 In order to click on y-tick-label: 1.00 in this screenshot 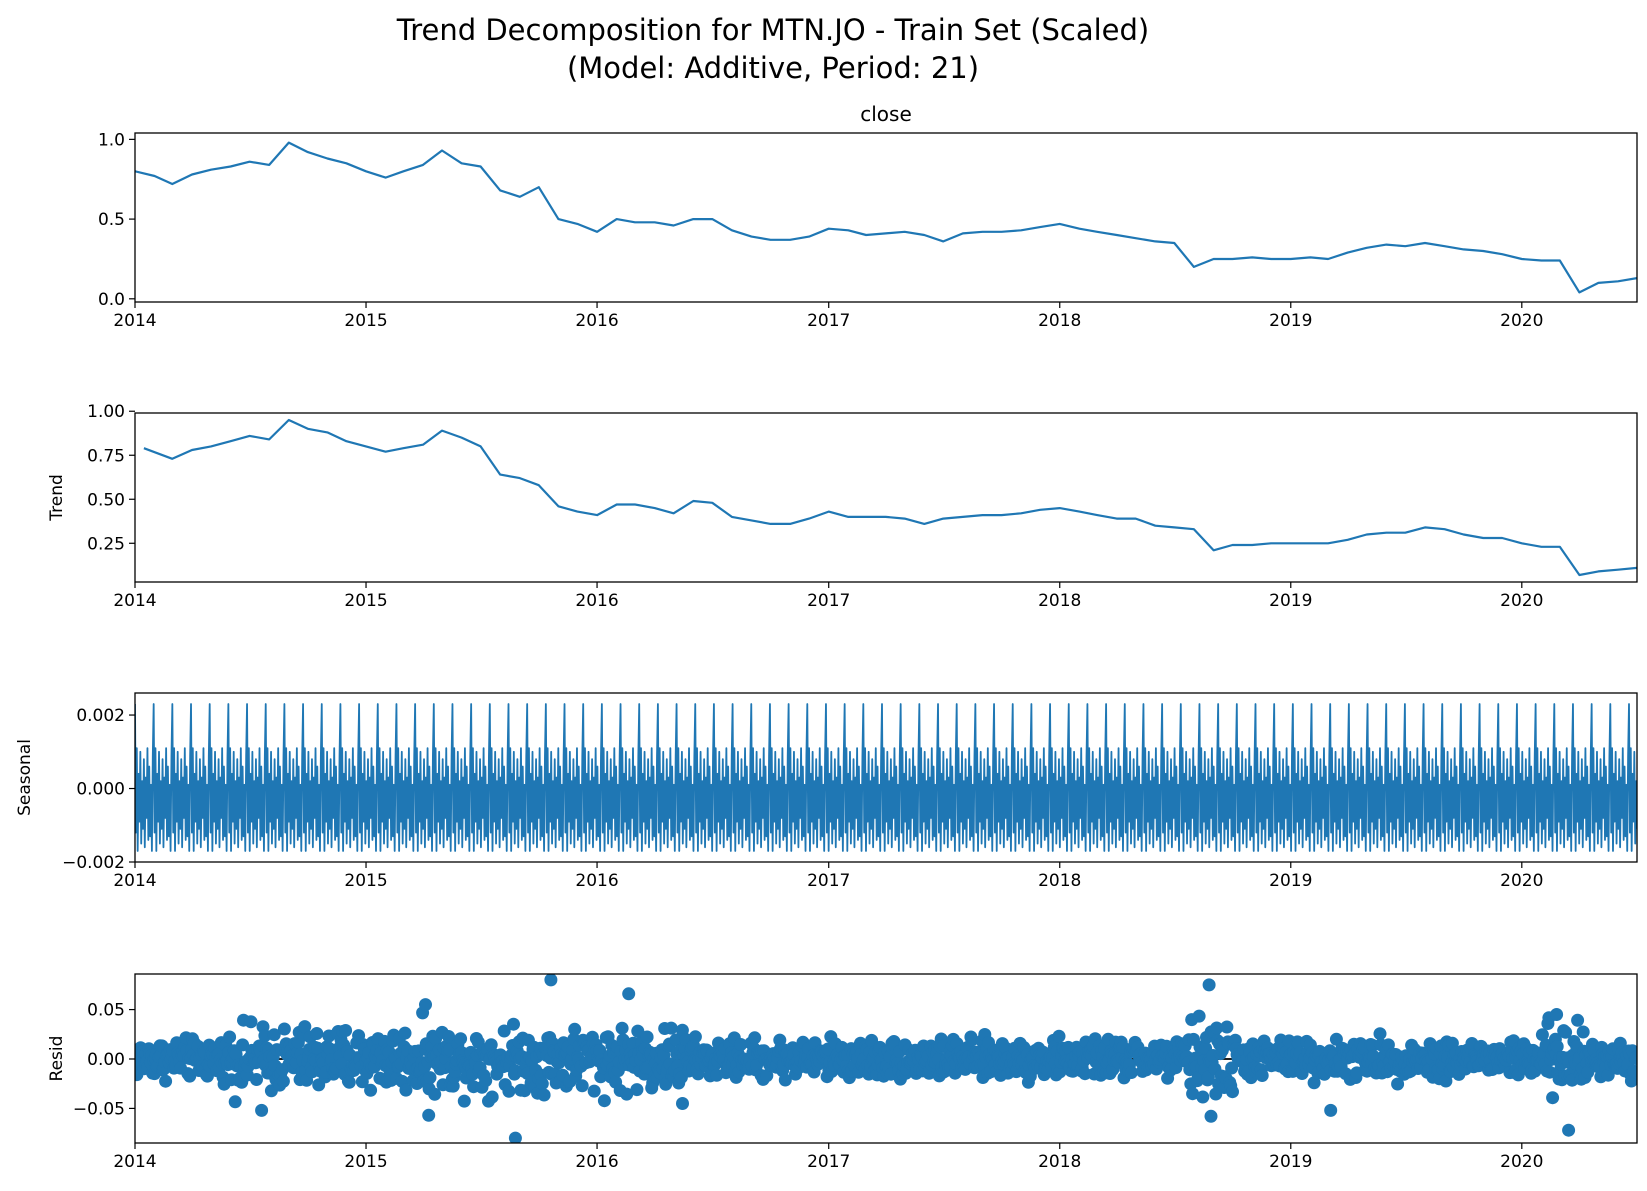, I will do `click(106, 412)`.